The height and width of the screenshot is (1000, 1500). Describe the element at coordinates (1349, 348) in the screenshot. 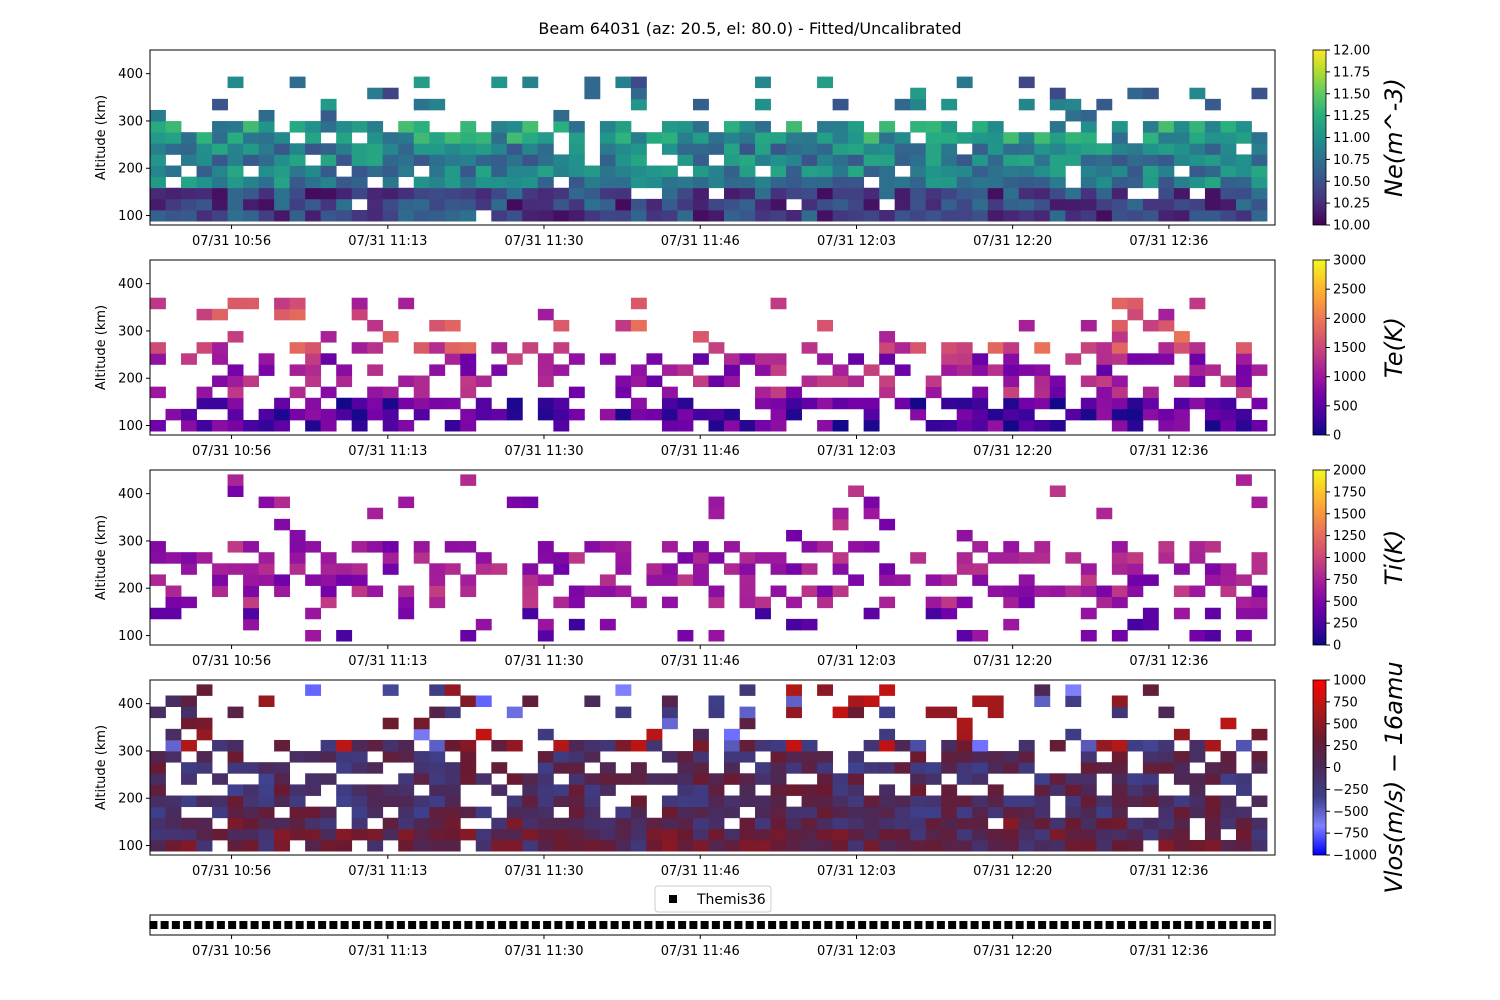

I see `colorbar-tick-label: 1500` at that location.